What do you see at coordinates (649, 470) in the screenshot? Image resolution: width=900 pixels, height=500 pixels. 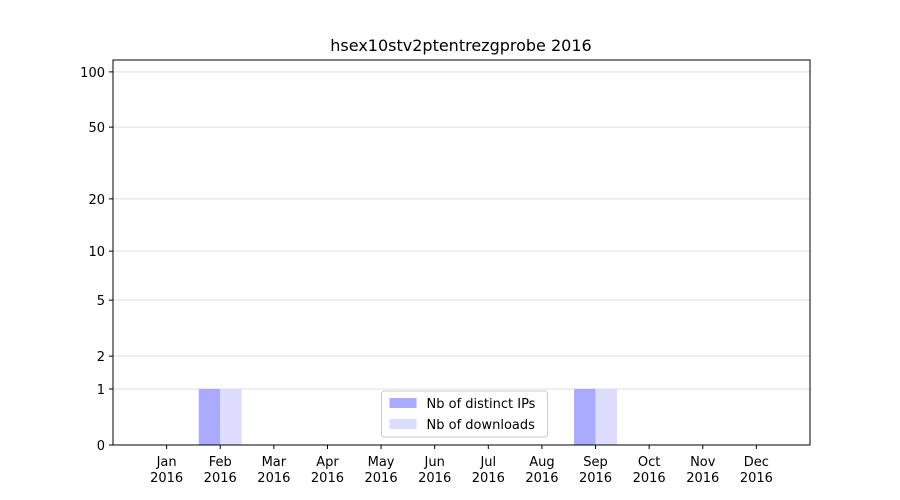 I see `x-tick-label: Oct 2016` at bounding box center [649, 470].